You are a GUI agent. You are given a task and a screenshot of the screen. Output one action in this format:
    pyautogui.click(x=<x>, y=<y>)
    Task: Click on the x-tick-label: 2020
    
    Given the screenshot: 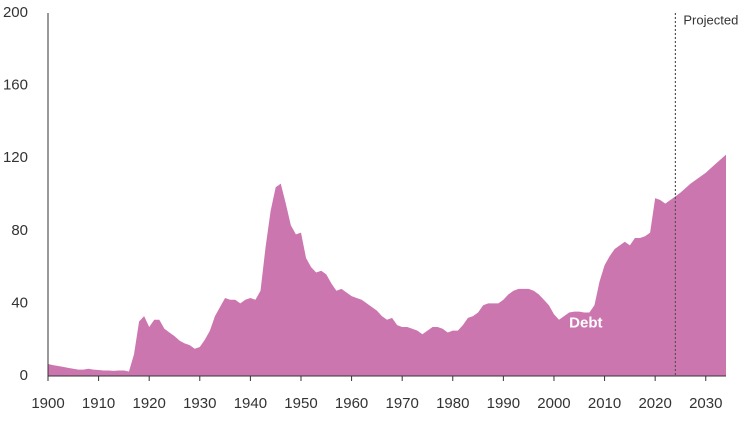 What is the action you would take?
    pyautogui.click(x=654, y=403)
    